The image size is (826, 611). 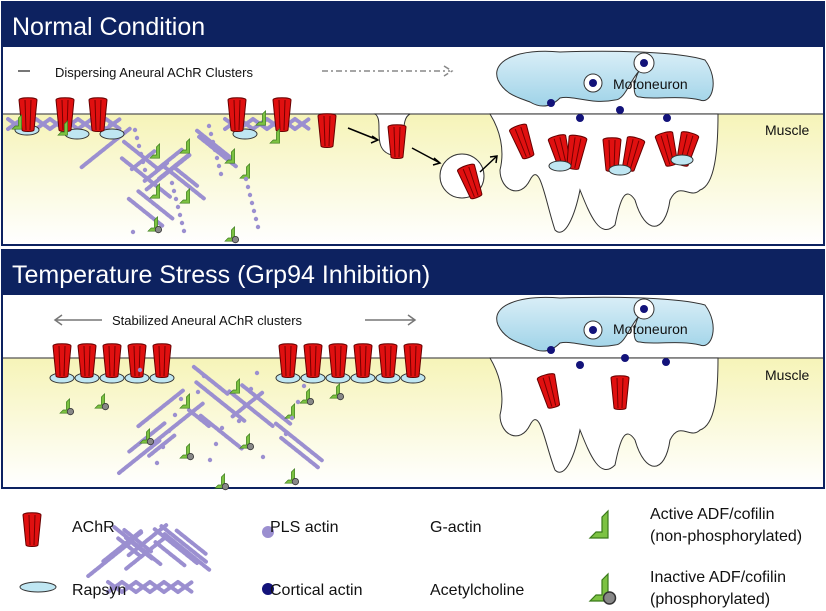 I want to click on muscle-label: Muscle, so click(x=787, y=375).